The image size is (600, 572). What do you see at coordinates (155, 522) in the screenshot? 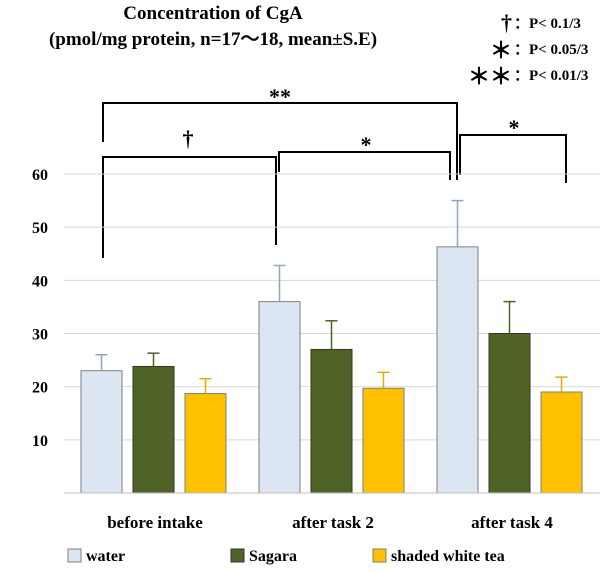
I see `category-label-before-intake: before intake` at bounding box center [155, 522].